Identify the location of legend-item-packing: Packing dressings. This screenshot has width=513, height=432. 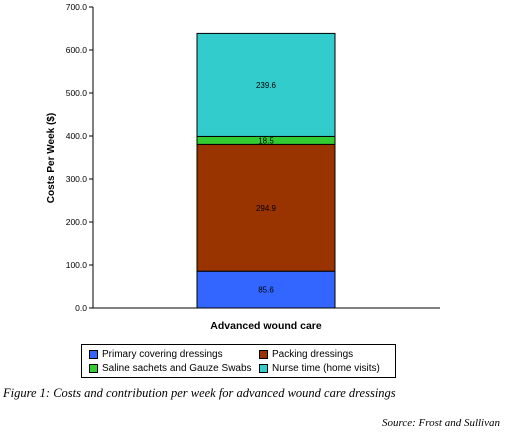
(306, 354).